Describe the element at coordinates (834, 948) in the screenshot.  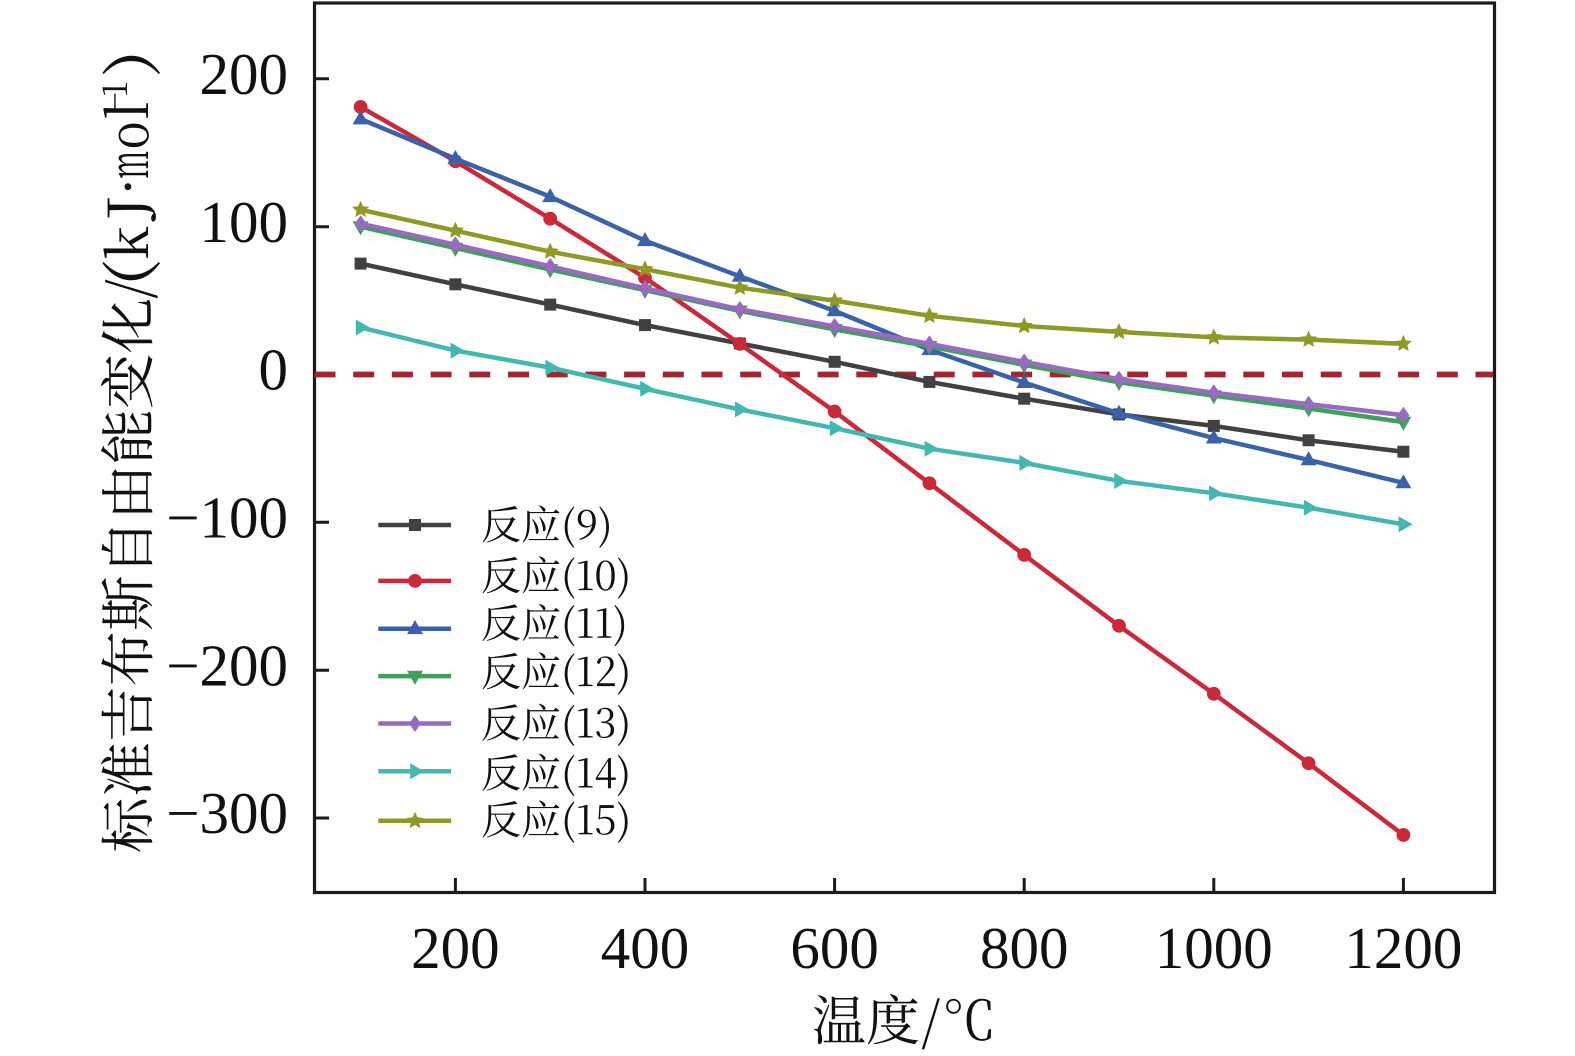
I see `svg-text: 600` at that location.